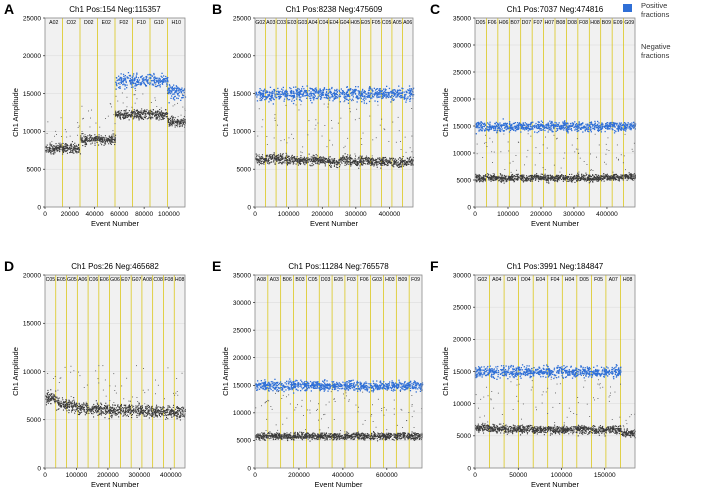 This screenshot has width=706, height=491. I want to click on x-tick-label: 100000, so click(169, 214).